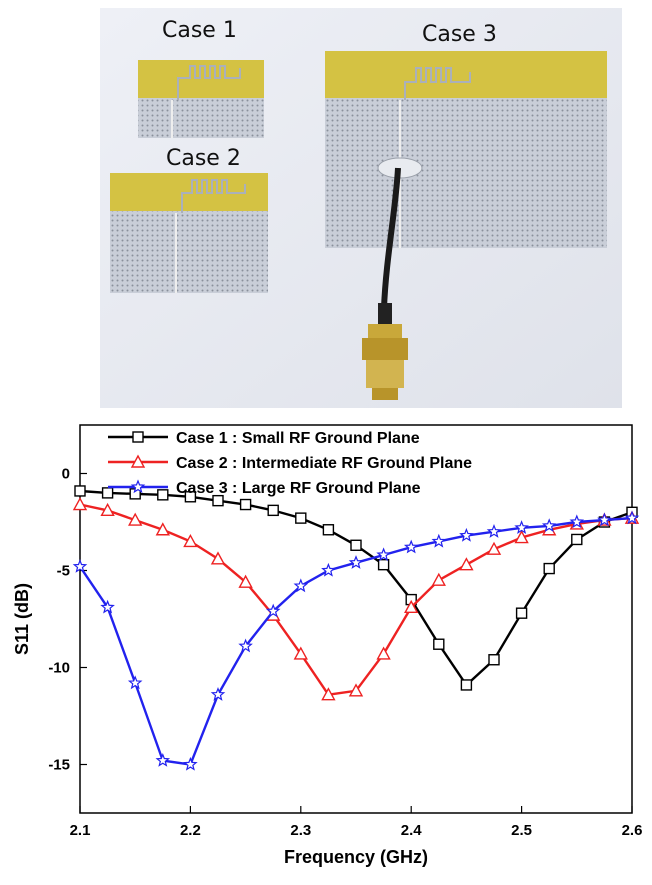 The image size is (652, 885). I want to click on legend-label-case1: Case 1 : Small RF Ground Plane, so click(298, 438).